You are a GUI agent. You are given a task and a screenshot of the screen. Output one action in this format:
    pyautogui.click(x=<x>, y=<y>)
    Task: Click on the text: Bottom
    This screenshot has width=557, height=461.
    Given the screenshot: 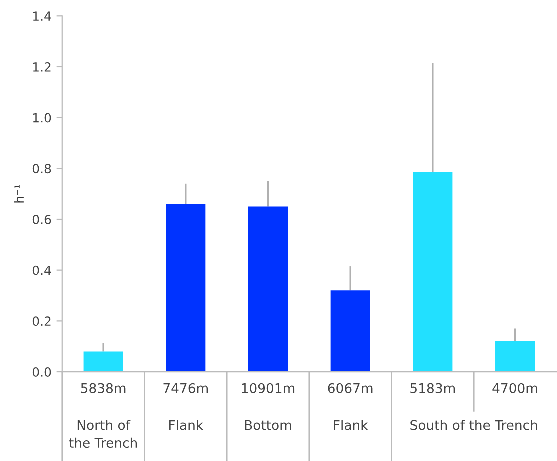 What is the action you would take?
    pyautogui.click(x=268, y=425)
    